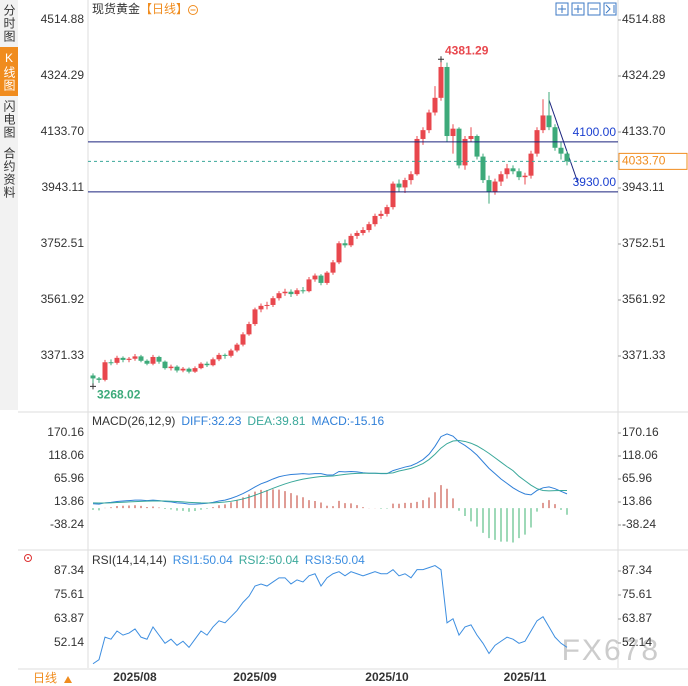  Describe the element at coordinates (9, 119) in the screenshot. I see `tab: 闪电图` at that location.